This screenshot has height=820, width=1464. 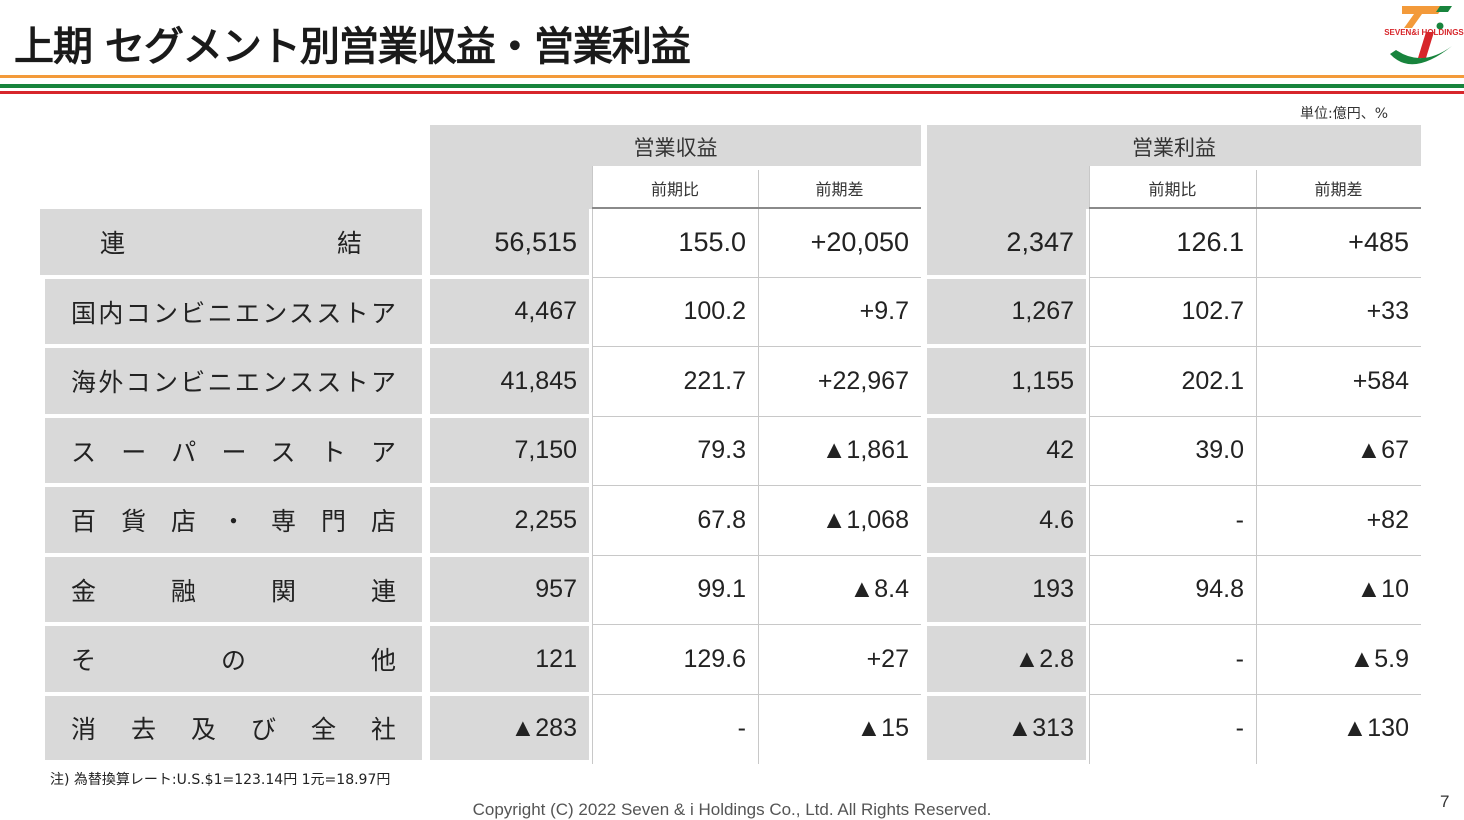 What do you see at coordinates (732, 86) in the screenshot?
I see `header-rule-green` at bounding box center [732, 86].